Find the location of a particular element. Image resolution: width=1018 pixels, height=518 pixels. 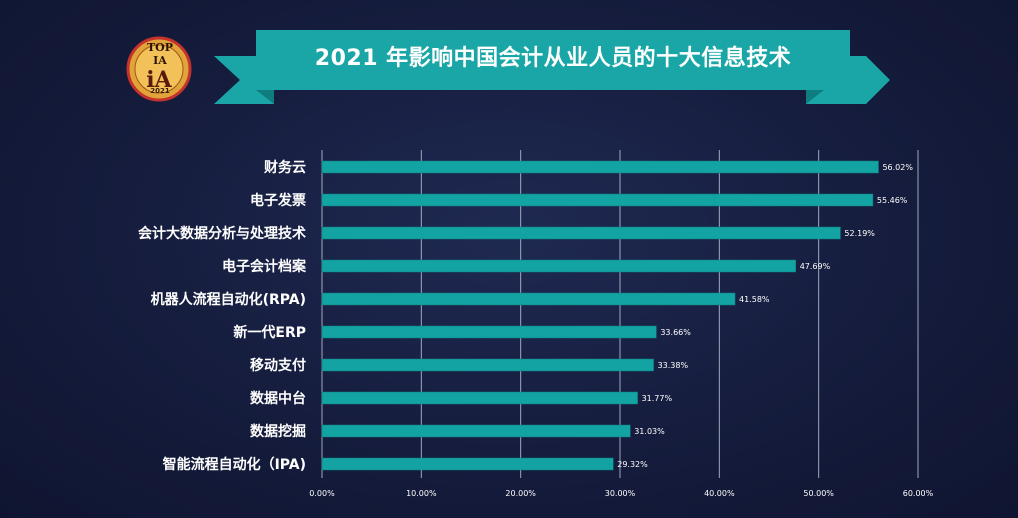

page-title: 2021 年影响中国会计从业人员的十大信息技术 is located at coordinates (553, 58).